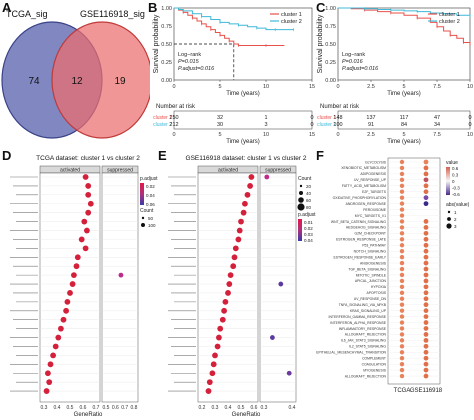 This screenshot has width=474, height=420. I want to click on pathway-label: HYPOXIA, so click(379, 287).